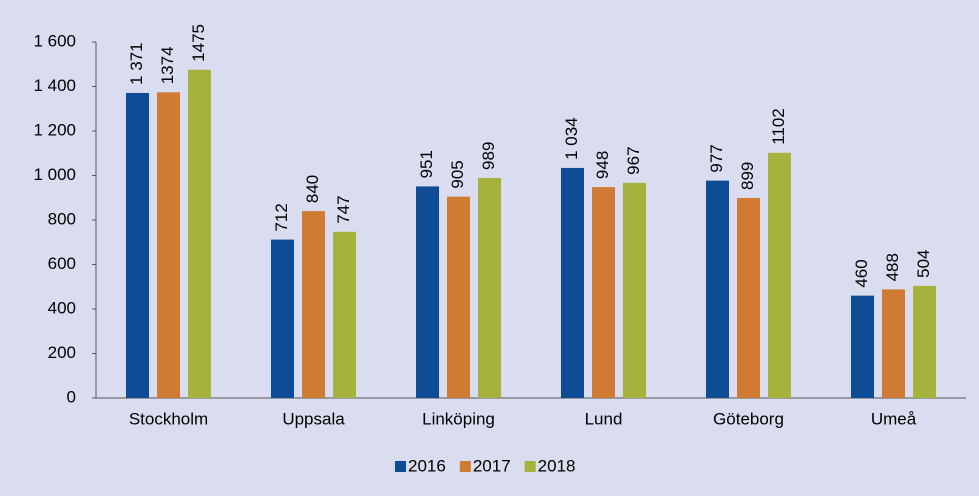 This screenshot has width=979, height=496. Describe the element at coordinates (716, 158) in the screenshot. I see `data-label: 977` at that location.